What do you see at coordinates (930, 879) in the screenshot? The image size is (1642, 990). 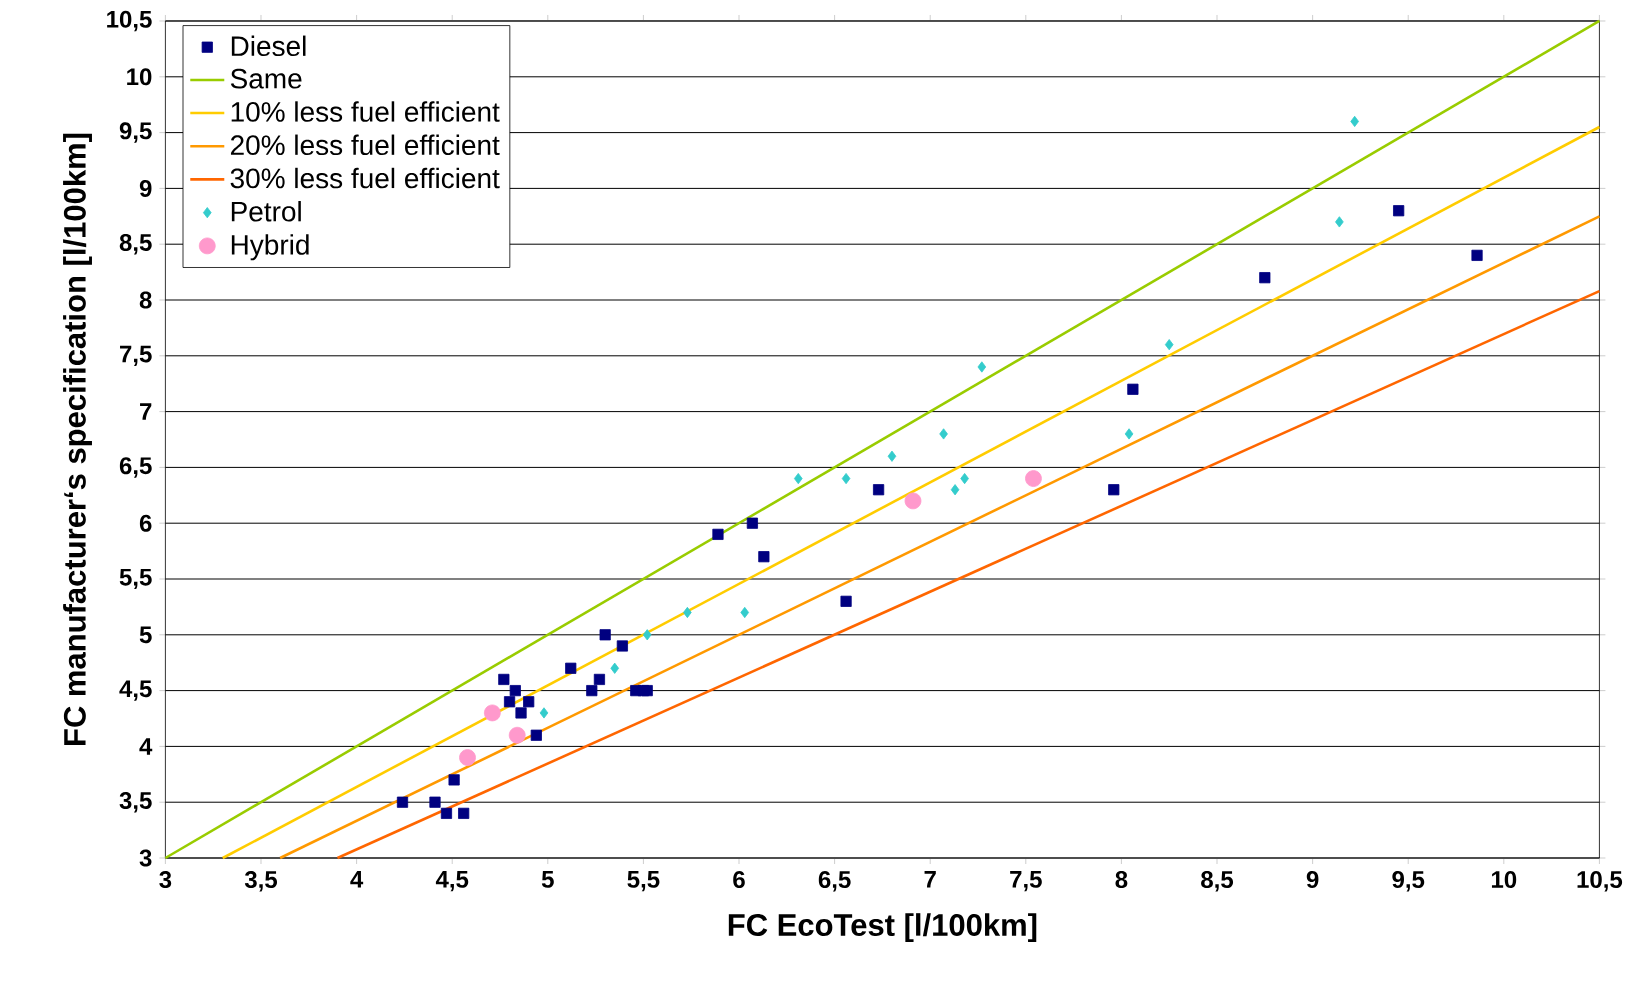 I see `x-tick-label: 7` at bounding box center [930, 879].